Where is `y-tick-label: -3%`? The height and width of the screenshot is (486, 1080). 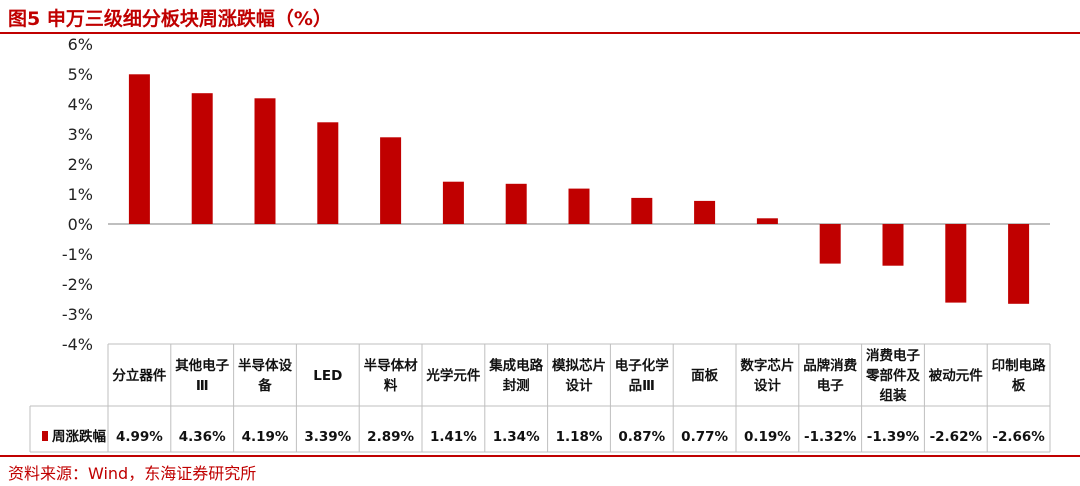
y-tick-label: -3% is located at coordinates (77, 314).